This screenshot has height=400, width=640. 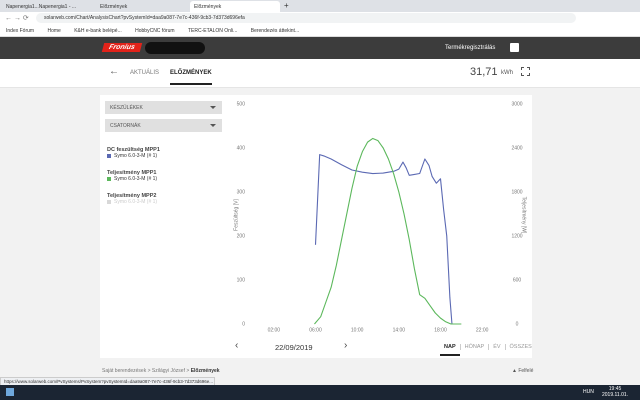 I want to click on bookmark: Index Fórum, so click(x=20, y=31).